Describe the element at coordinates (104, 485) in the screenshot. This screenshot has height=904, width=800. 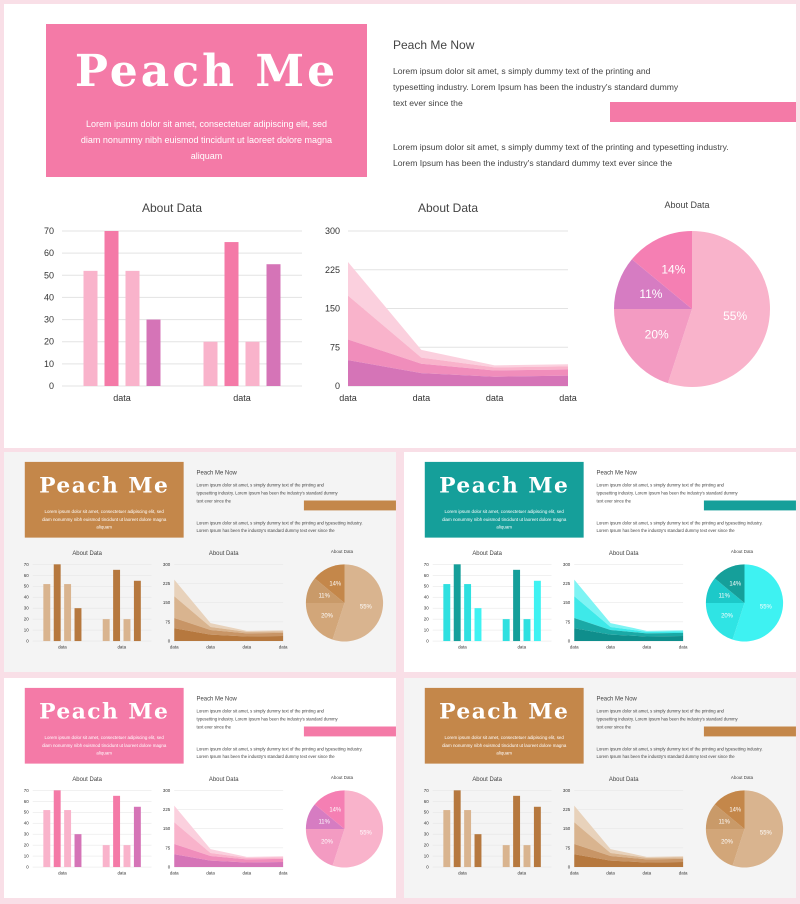
I see `brand-title: Peach Me` at that location.